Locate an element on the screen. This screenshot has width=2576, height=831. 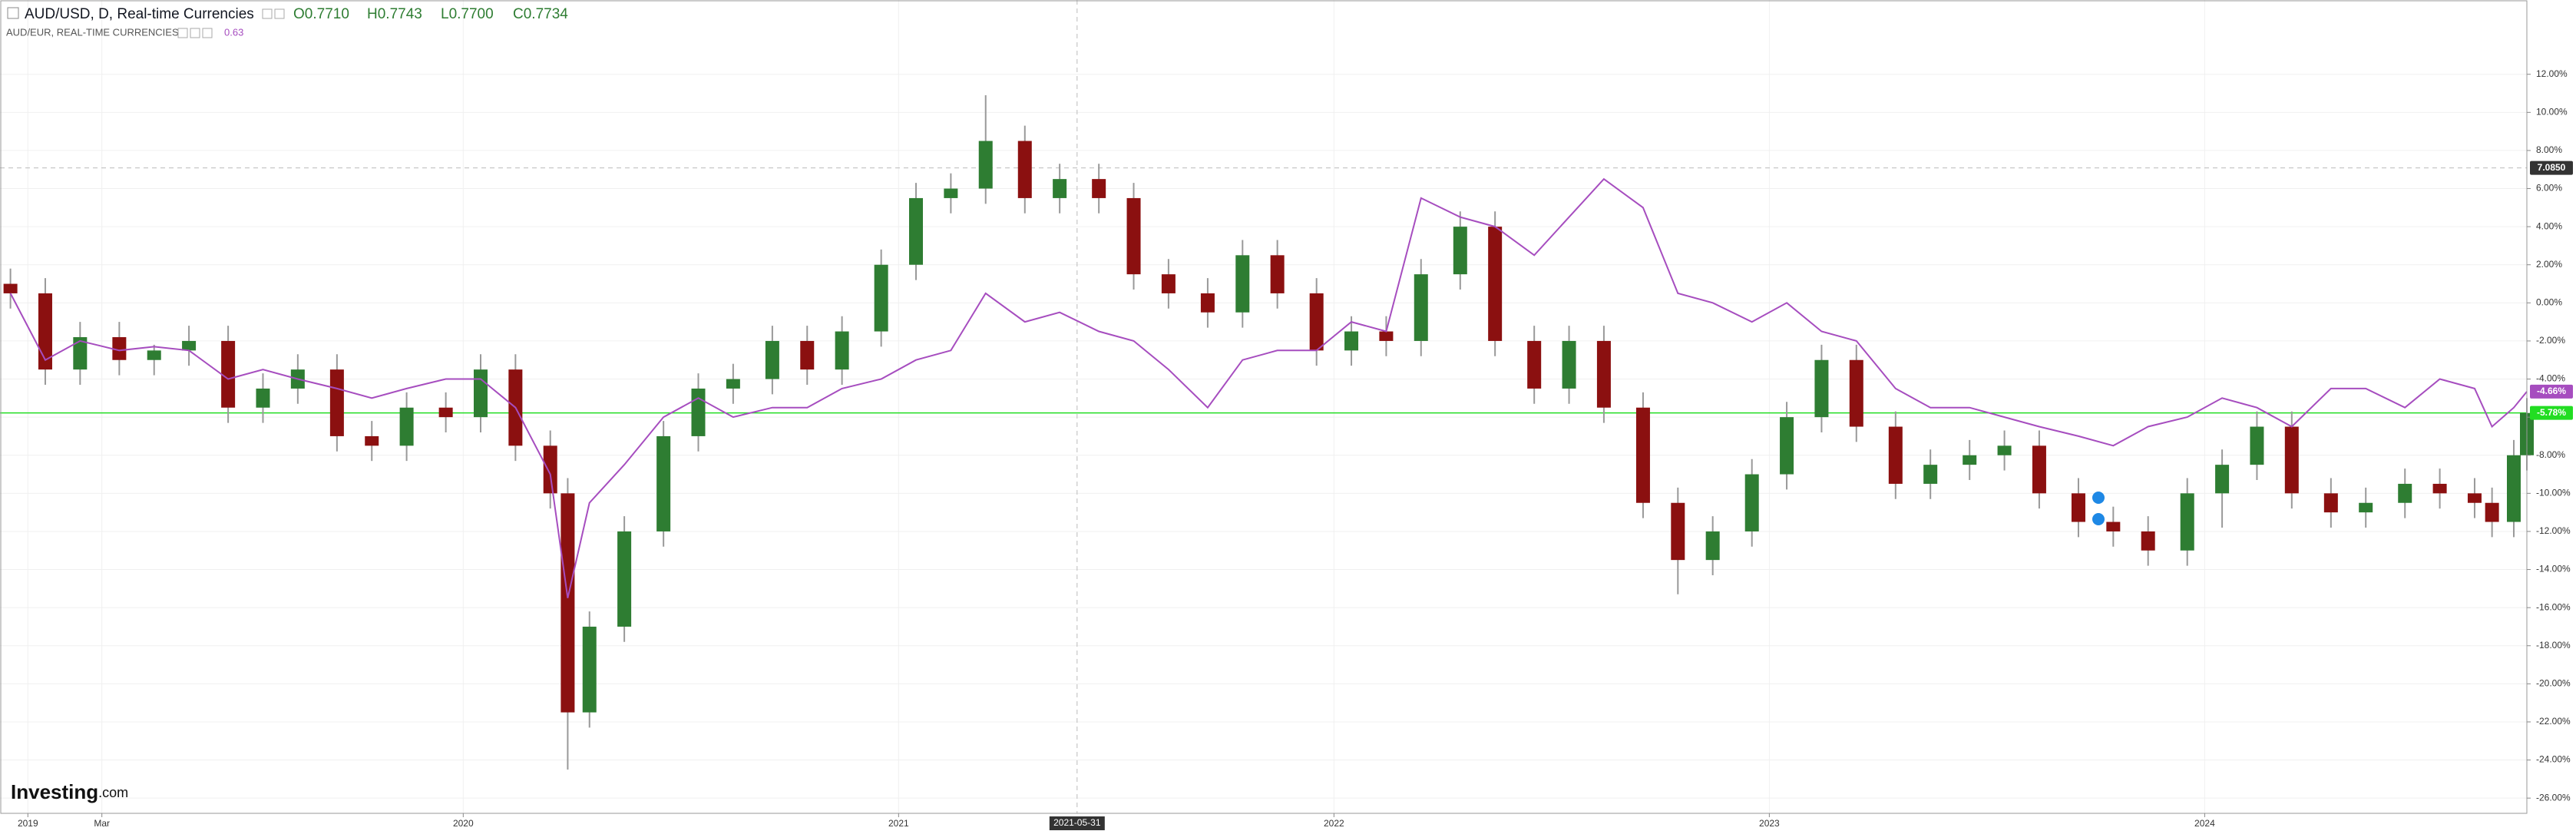
y-tick-label: 12.00% is located at coordinates (2552, 73).